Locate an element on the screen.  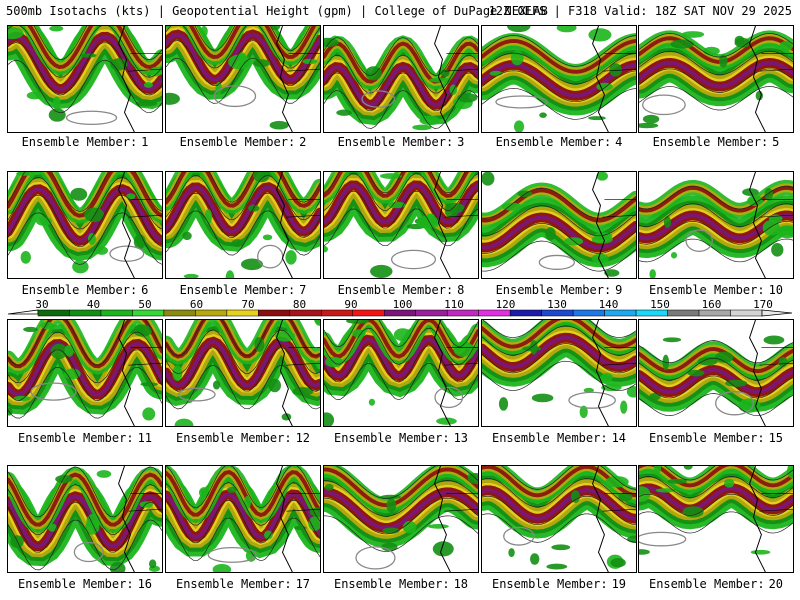
colorbar-tick-label: 120 is located at coordinates (506, 304).